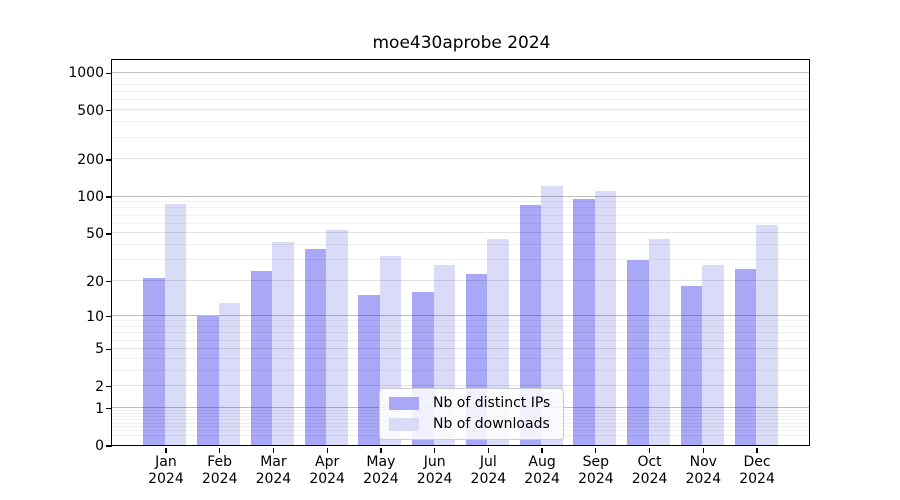 The image size is (900, 500). What do you see at coordinates (90, 110) in the screenshot?
I see `y-tick-label: 500` at bounding box center [90, 110].